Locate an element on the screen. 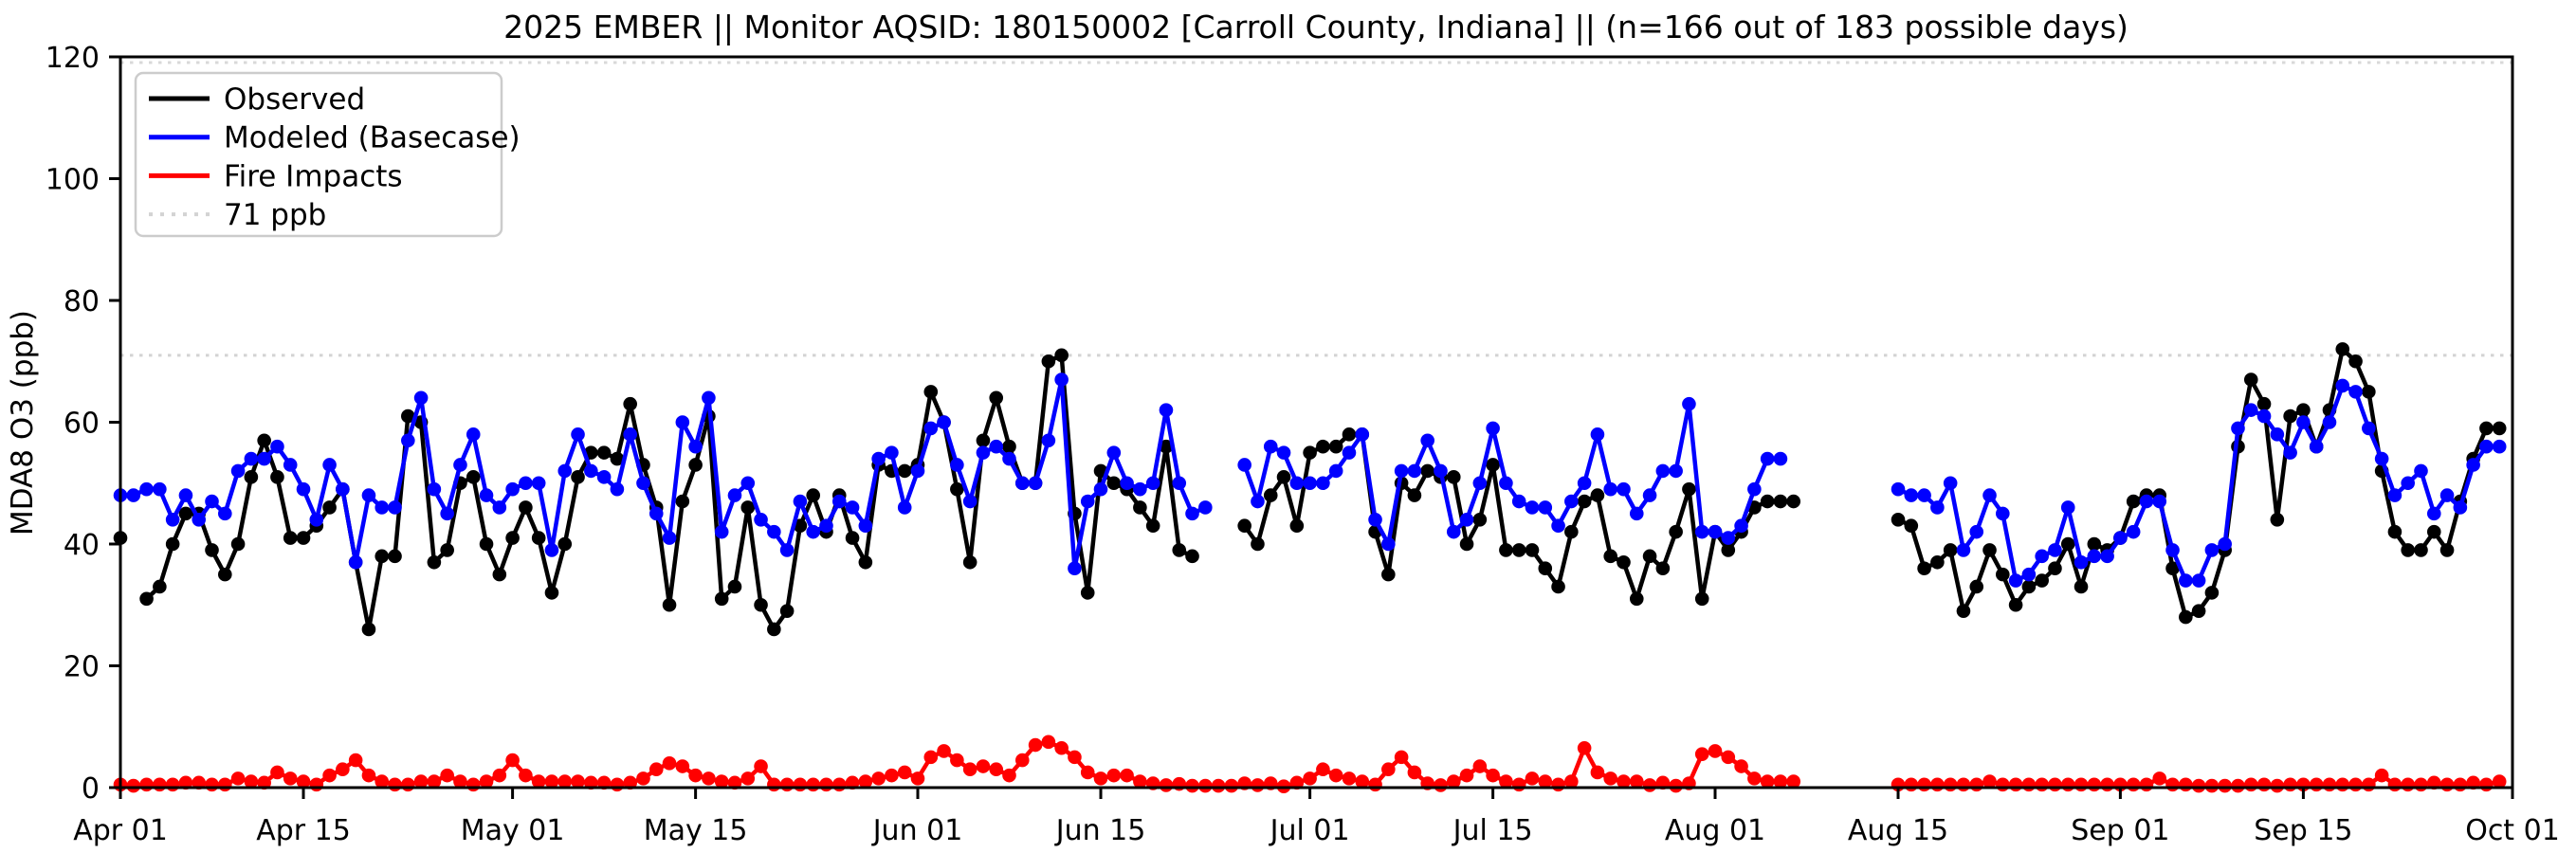 The height and width of the screenshot is (853, 2576). y-tick-label: 0 is located at coordinates (91, 789).